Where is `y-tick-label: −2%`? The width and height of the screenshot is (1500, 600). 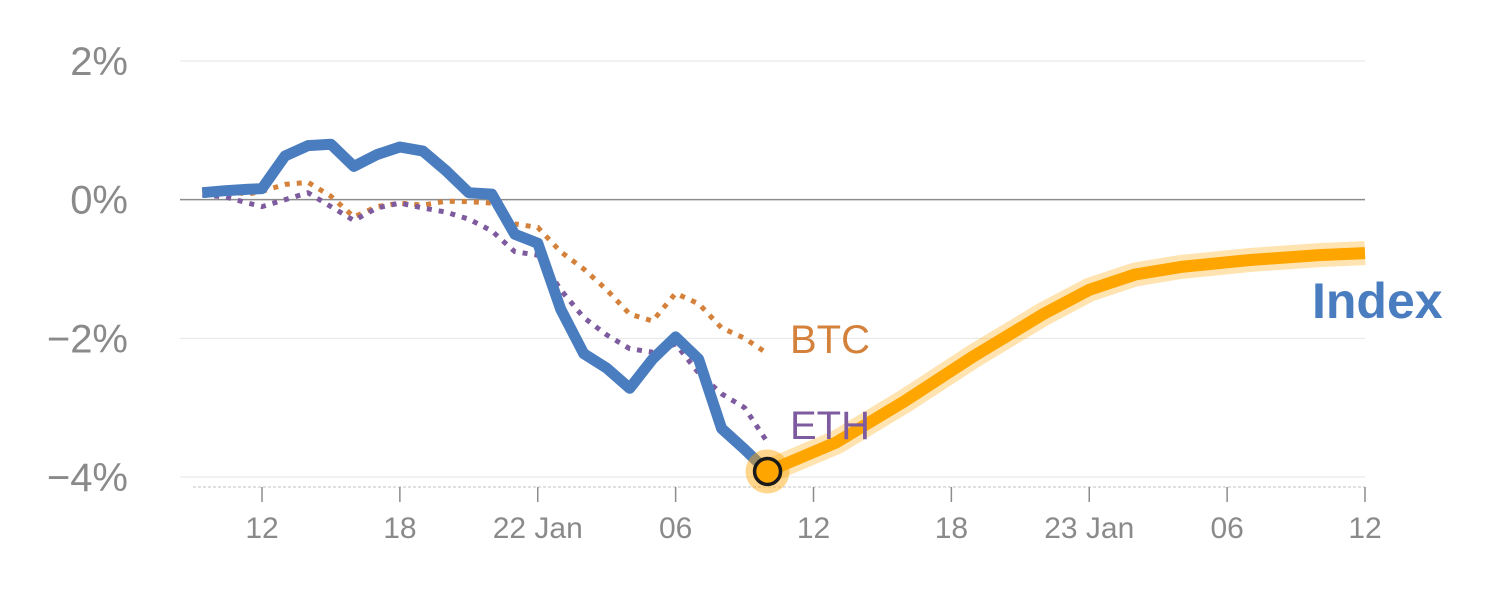 y-tick-label: −2% is located at coordinates (87, 339).